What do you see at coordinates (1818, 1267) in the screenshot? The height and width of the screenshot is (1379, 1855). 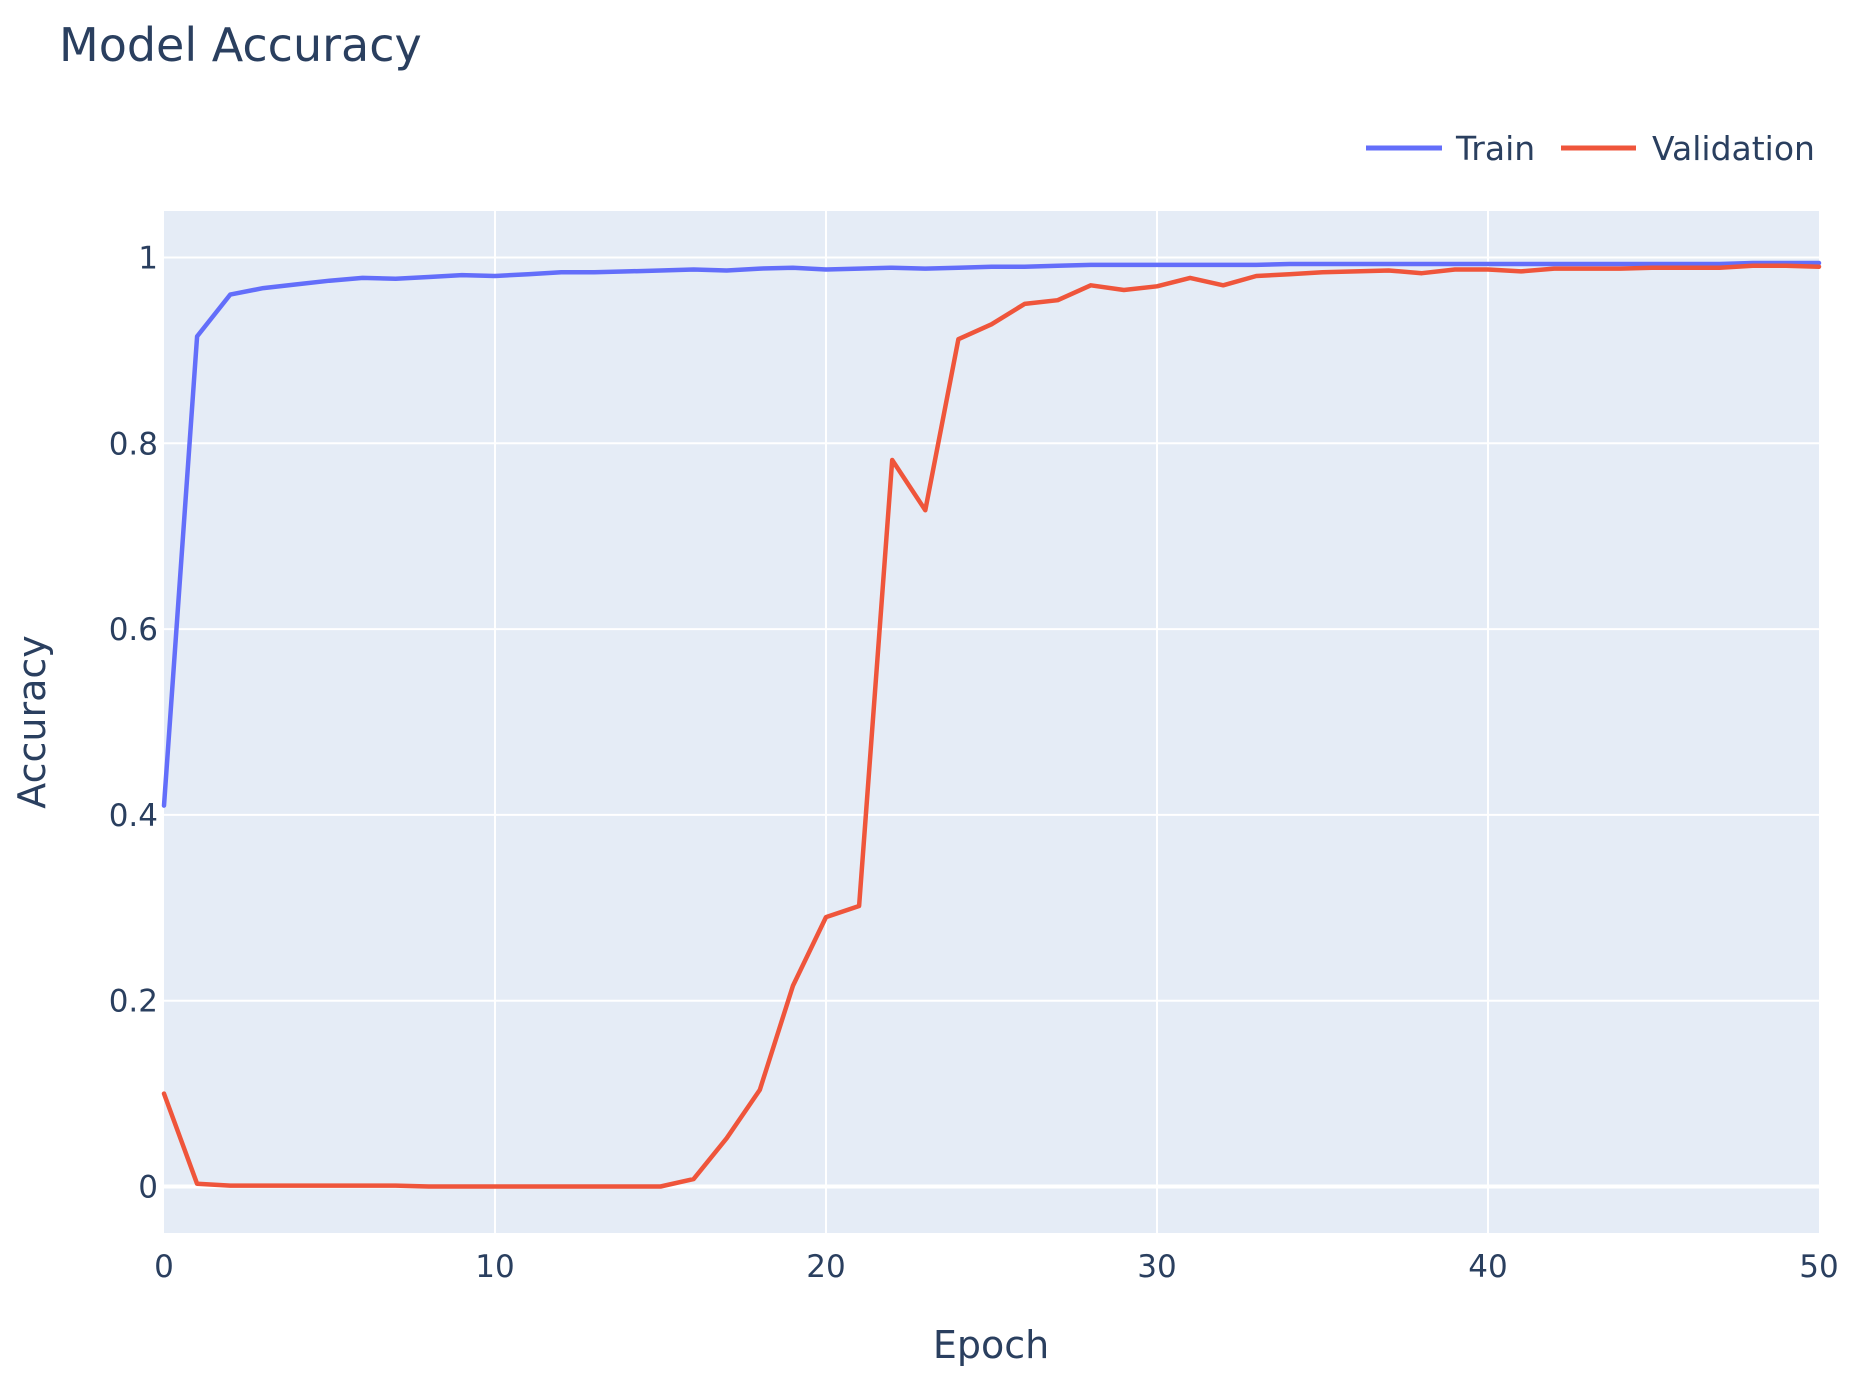 I see `x-tick-label: 50` at bounding box center [1818, 1267].